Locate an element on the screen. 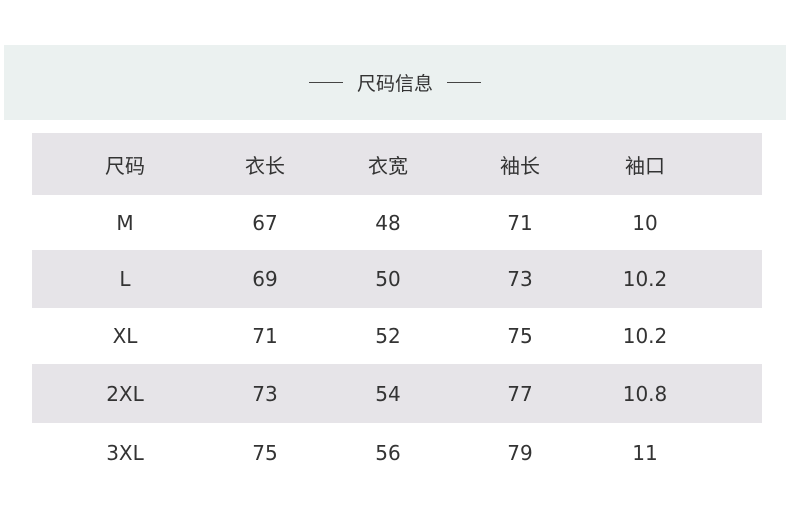  divider-right is located at coordinates (464, 82).